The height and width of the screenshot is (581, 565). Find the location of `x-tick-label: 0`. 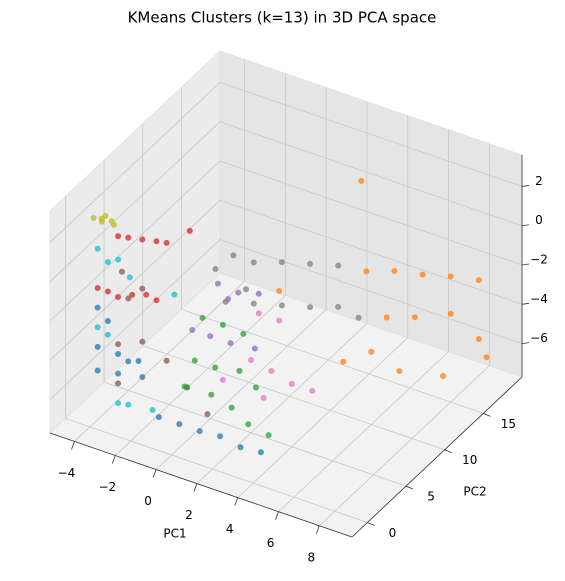

x-tick-label: 0 is located at coordinates (148, 501).